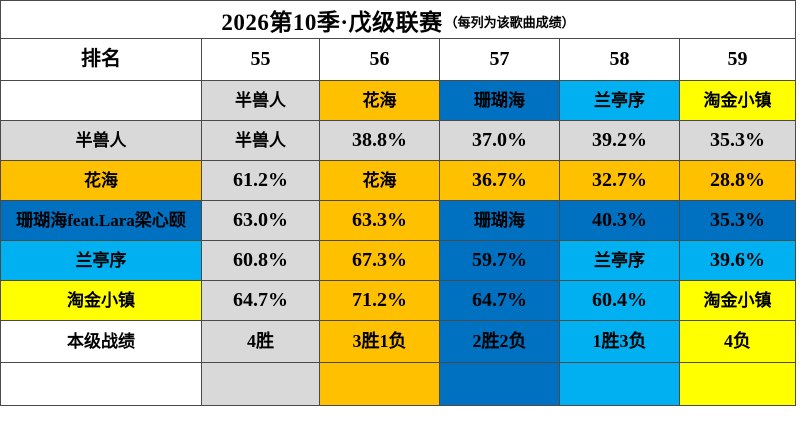 The width and height of the screenshot is (800, 434). I want to click on matrix-percent-cell: 37.0%, so click(500, 141).